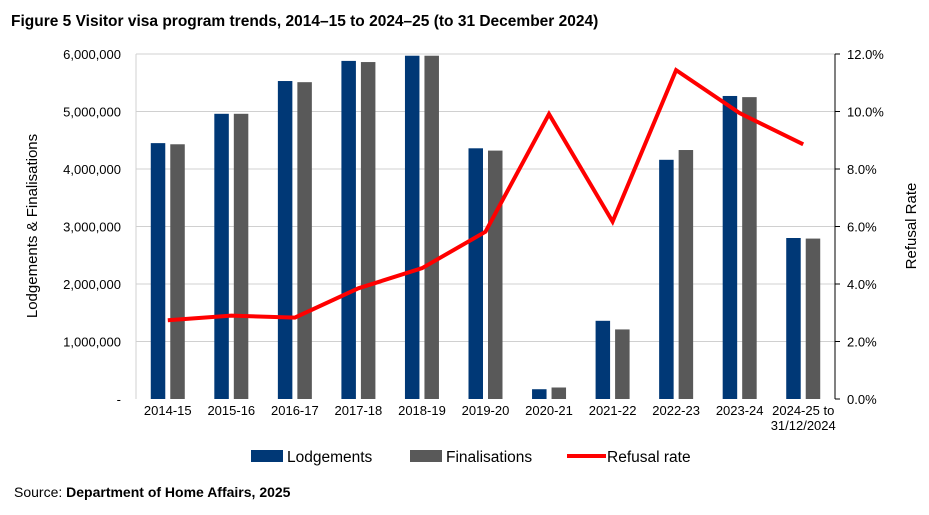 The image size is (929, 515). Describe the element at coordinates (865, 54) in the screenshot. I see `right-axis-tick-label: 12.0%` at that location.